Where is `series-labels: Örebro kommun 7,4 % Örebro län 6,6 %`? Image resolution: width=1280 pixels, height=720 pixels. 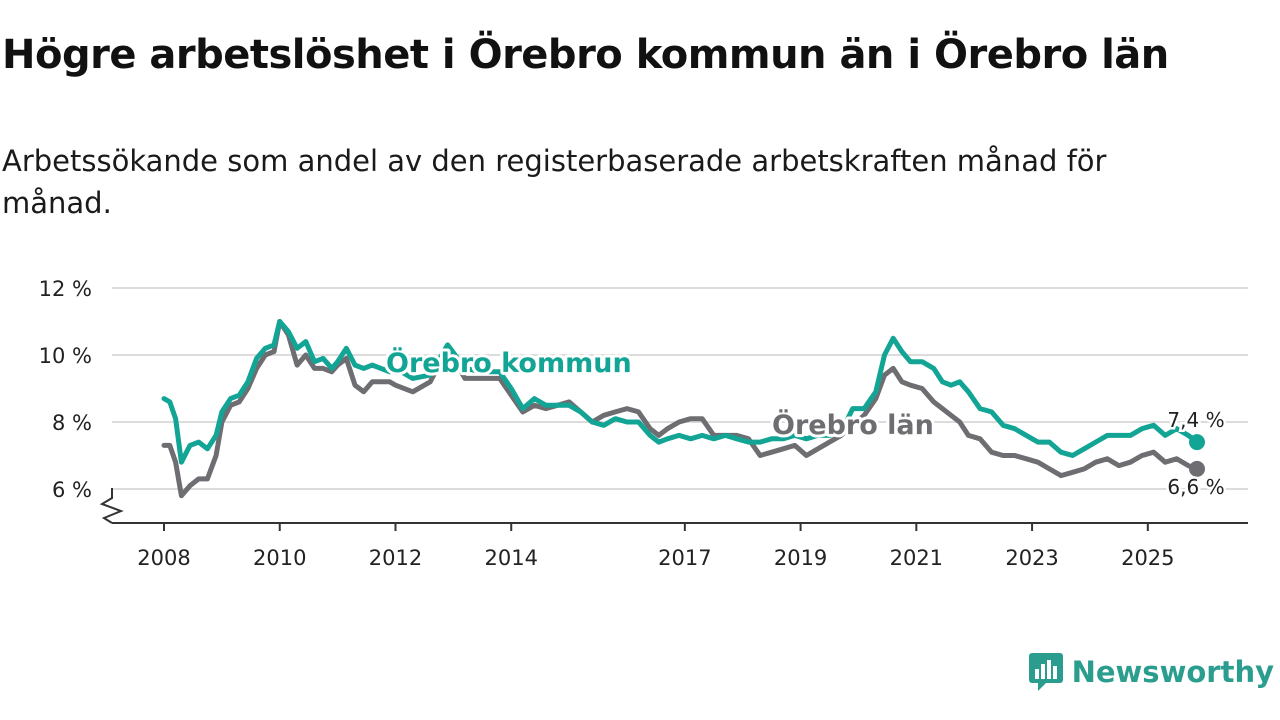 series-labels: Örebro kommun 7,4 % Örebro län 6,6 % is located at coordinates (805, 422).